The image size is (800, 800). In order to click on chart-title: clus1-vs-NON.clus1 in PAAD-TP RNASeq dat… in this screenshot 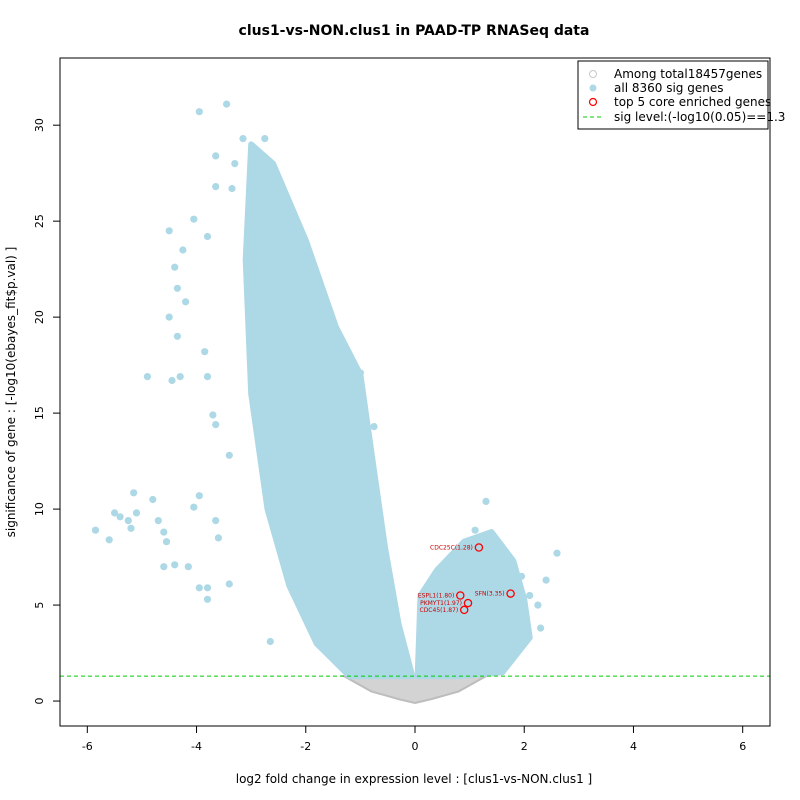, I will do `click(414, 31)`.